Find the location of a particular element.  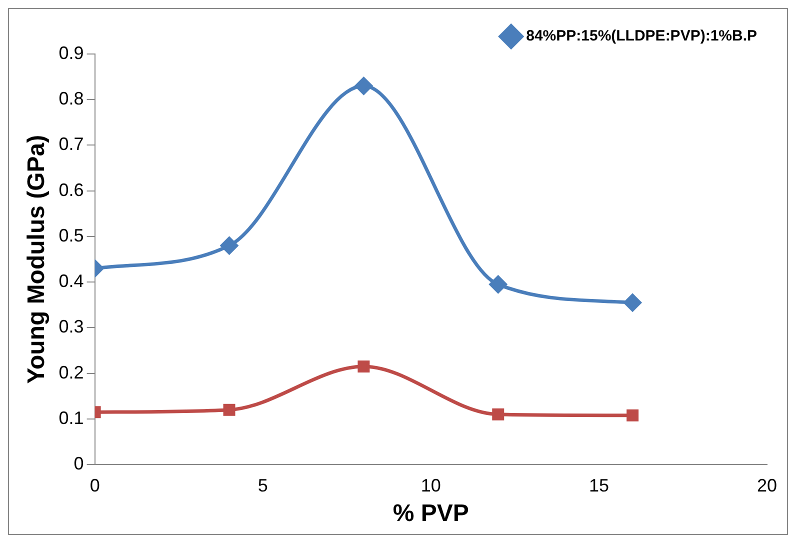

y-tick-label: 0.8 is located at coordinates (71, 98).